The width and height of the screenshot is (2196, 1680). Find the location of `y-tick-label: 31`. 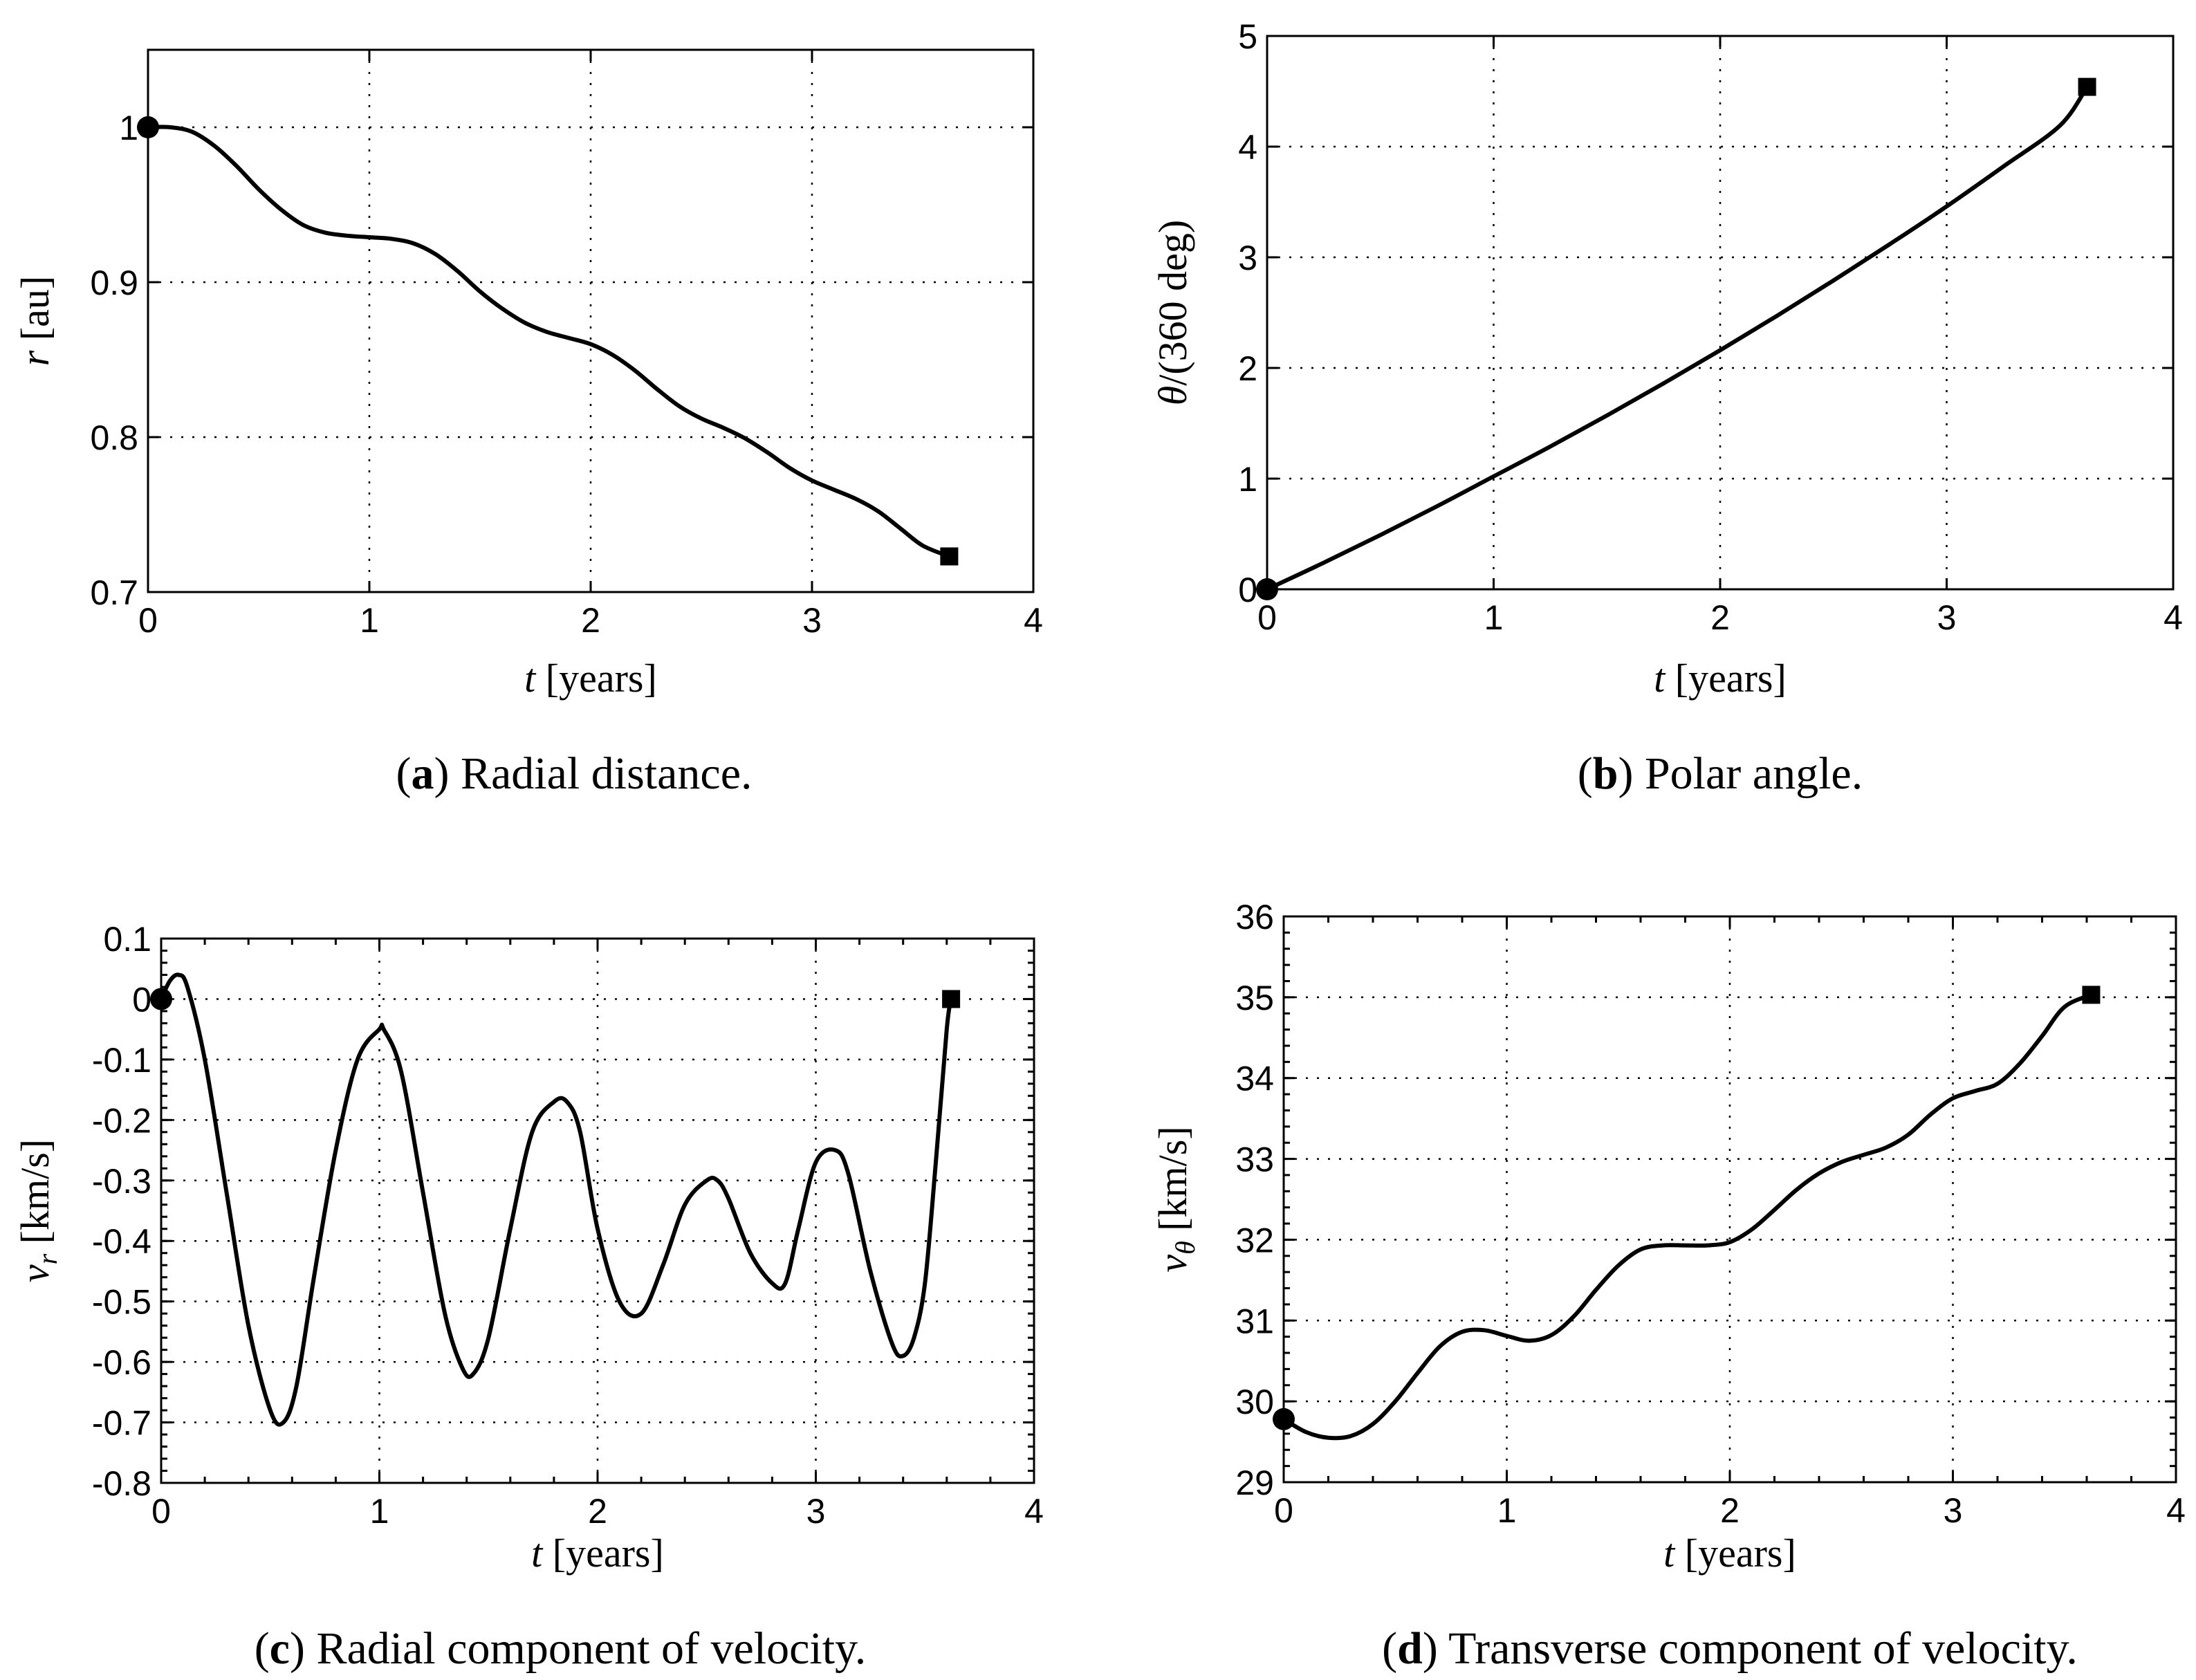

y-tick-label: 31 is located at coordinates (1254, 1321).